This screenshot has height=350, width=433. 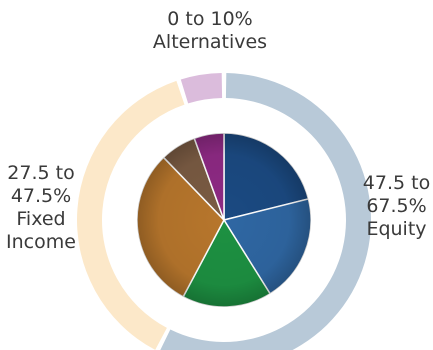 I want to click on ring-segment-alternatives, so click(x=201, y=88).